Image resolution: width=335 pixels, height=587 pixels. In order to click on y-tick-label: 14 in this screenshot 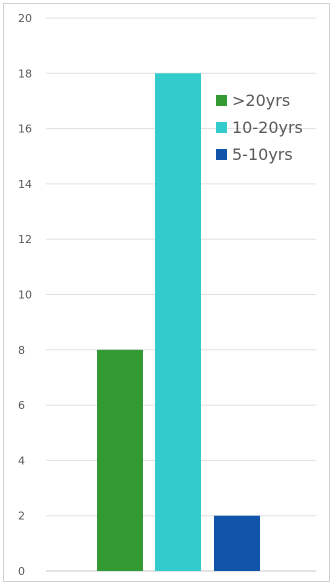, I will do `click(25, 184)`.